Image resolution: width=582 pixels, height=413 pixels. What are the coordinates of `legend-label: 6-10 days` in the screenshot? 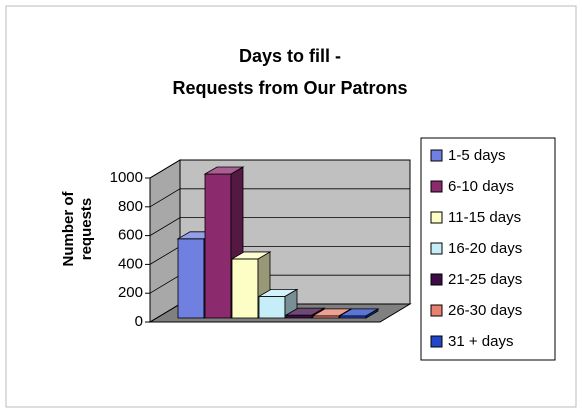 It's located at (481, 186).